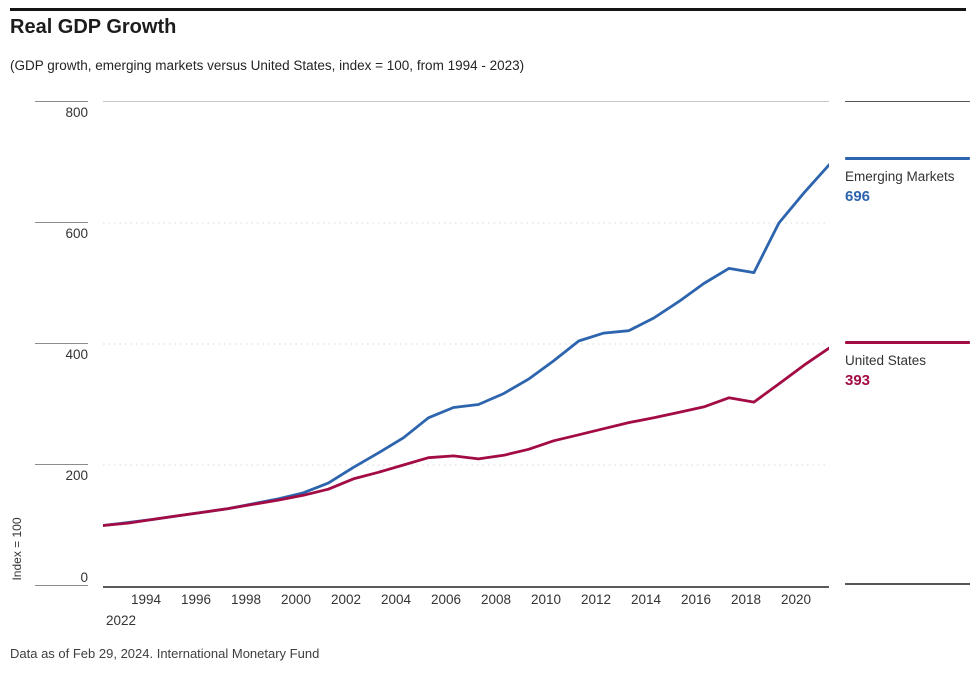  I want to click on legend-item-united-states: United States 393, so click(907, 365).